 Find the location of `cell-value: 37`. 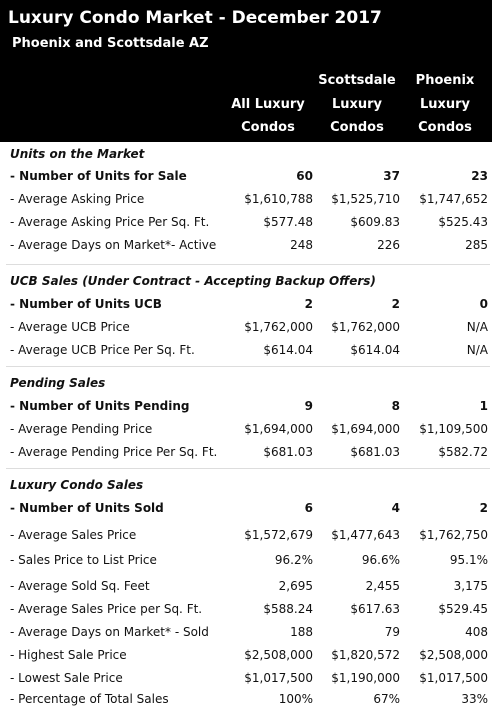

cell-value: 37 is located at coordinates (391, 176).